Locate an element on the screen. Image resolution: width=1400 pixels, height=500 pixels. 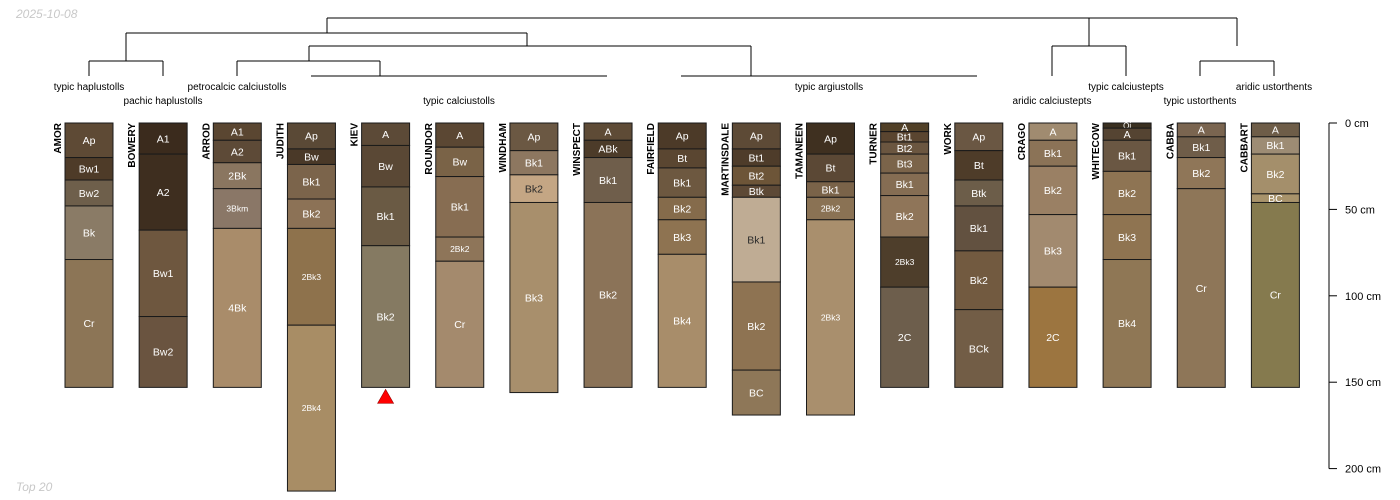
horizon-label: BCk is located at coordinates (979, 349).